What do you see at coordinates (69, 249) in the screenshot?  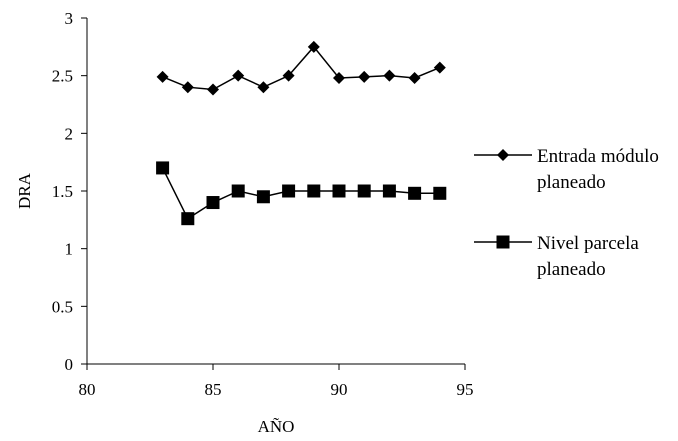 I see `y-tick-label: 1` at bounding box center [69, 249].